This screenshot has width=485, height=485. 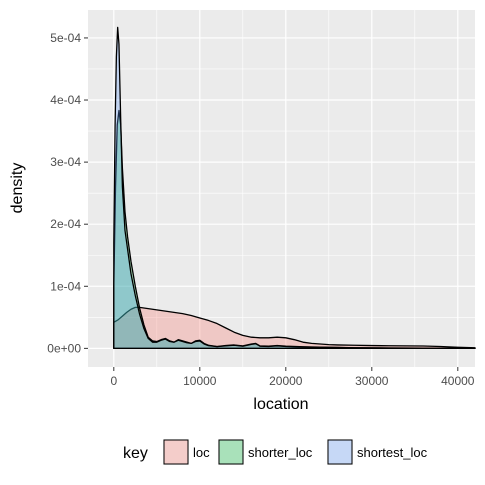 I want to click on y-tick-label: 0e+00, so click(x=64, y=348).